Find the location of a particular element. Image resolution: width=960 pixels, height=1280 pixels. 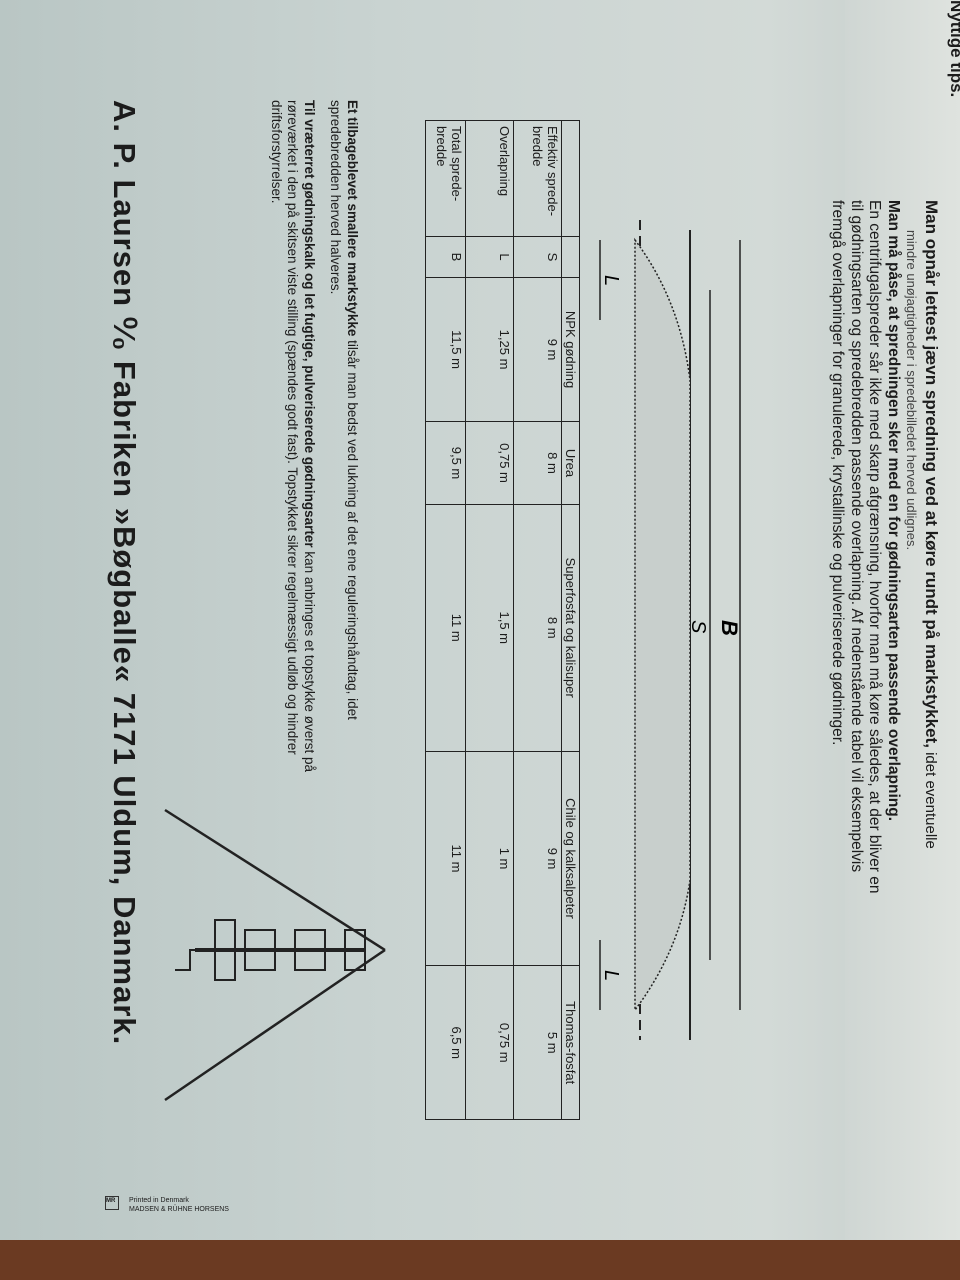

printer-logo: MR is located at coordinates (112, 1203).